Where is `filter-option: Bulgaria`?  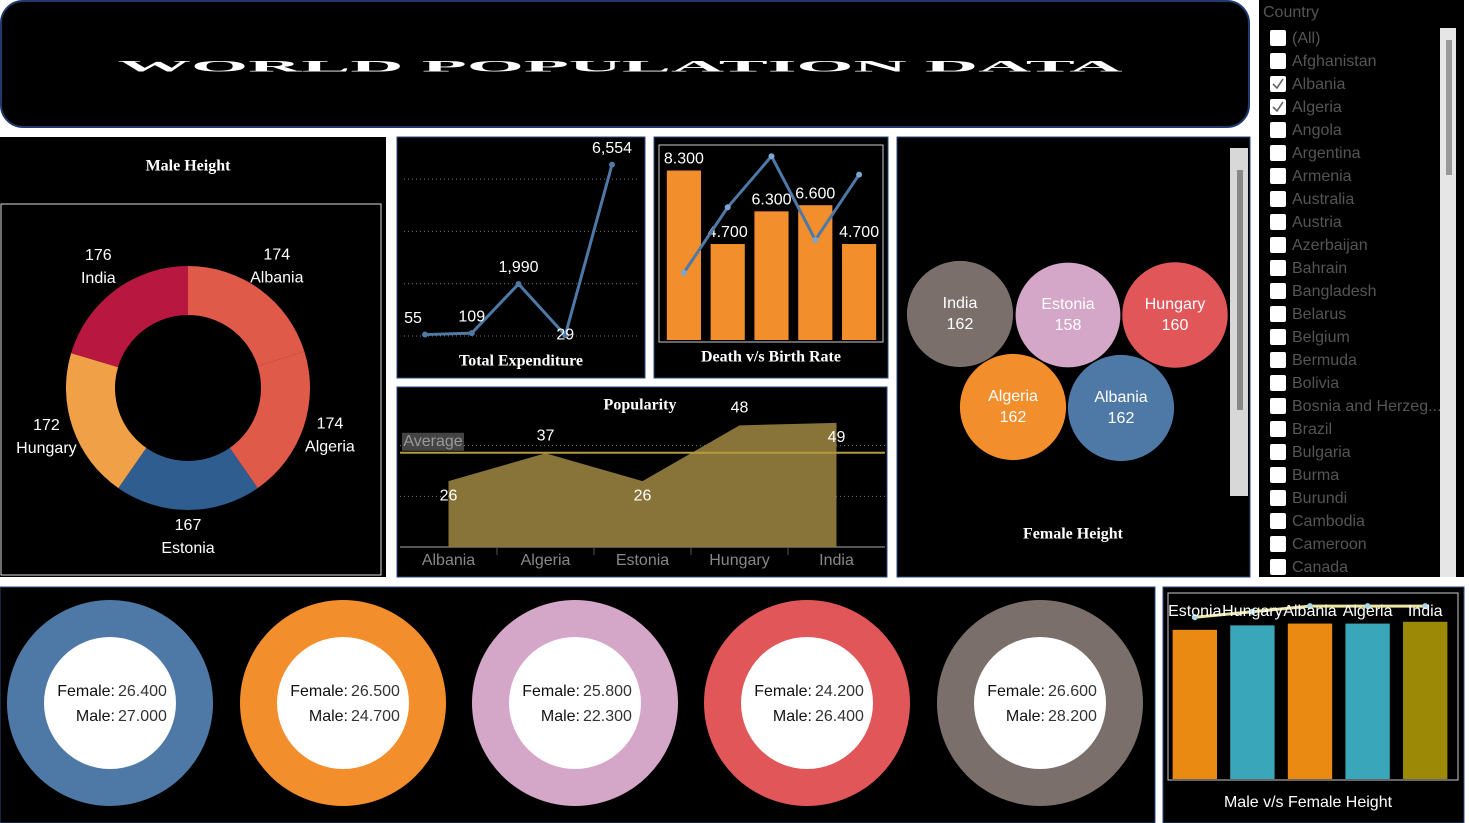 filter-option: Bulgaria is located at coordinates (1321, 452).